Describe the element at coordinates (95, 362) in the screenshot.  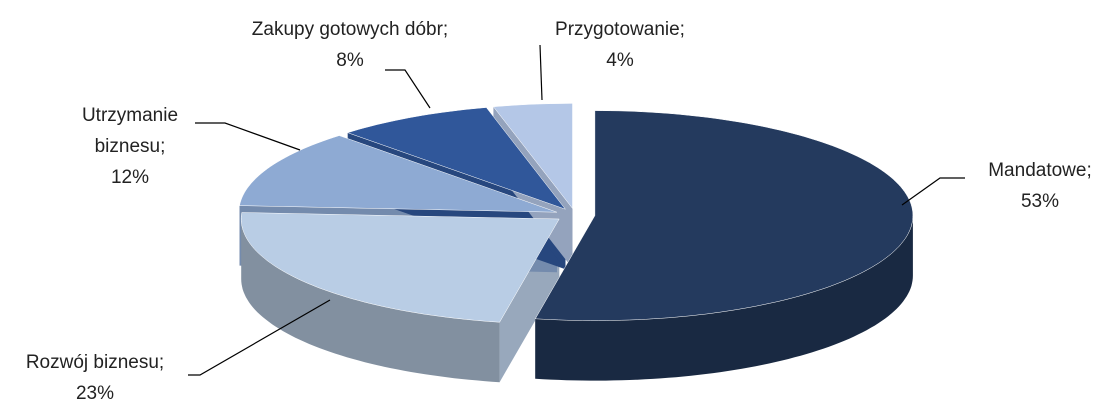
I see `category-label: Rozwój biznesu;` at that location.